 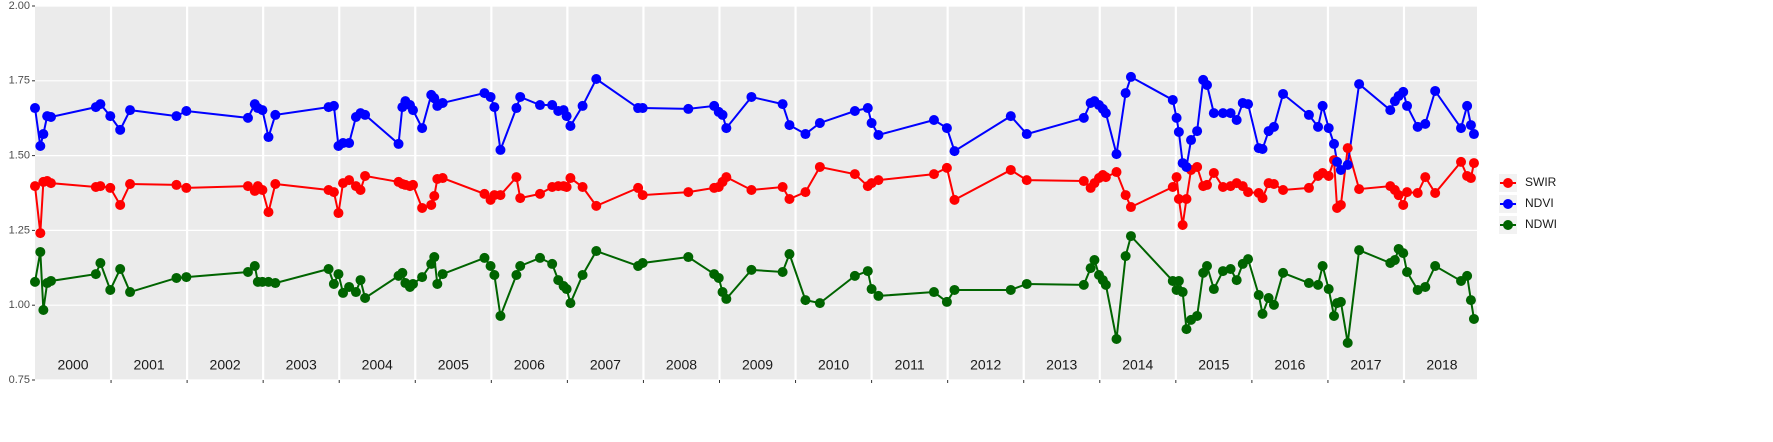 What do you see at coordinates (757, 365) in the screenshot?
I see `year-label: 2009` at bounding box center [757, 365].